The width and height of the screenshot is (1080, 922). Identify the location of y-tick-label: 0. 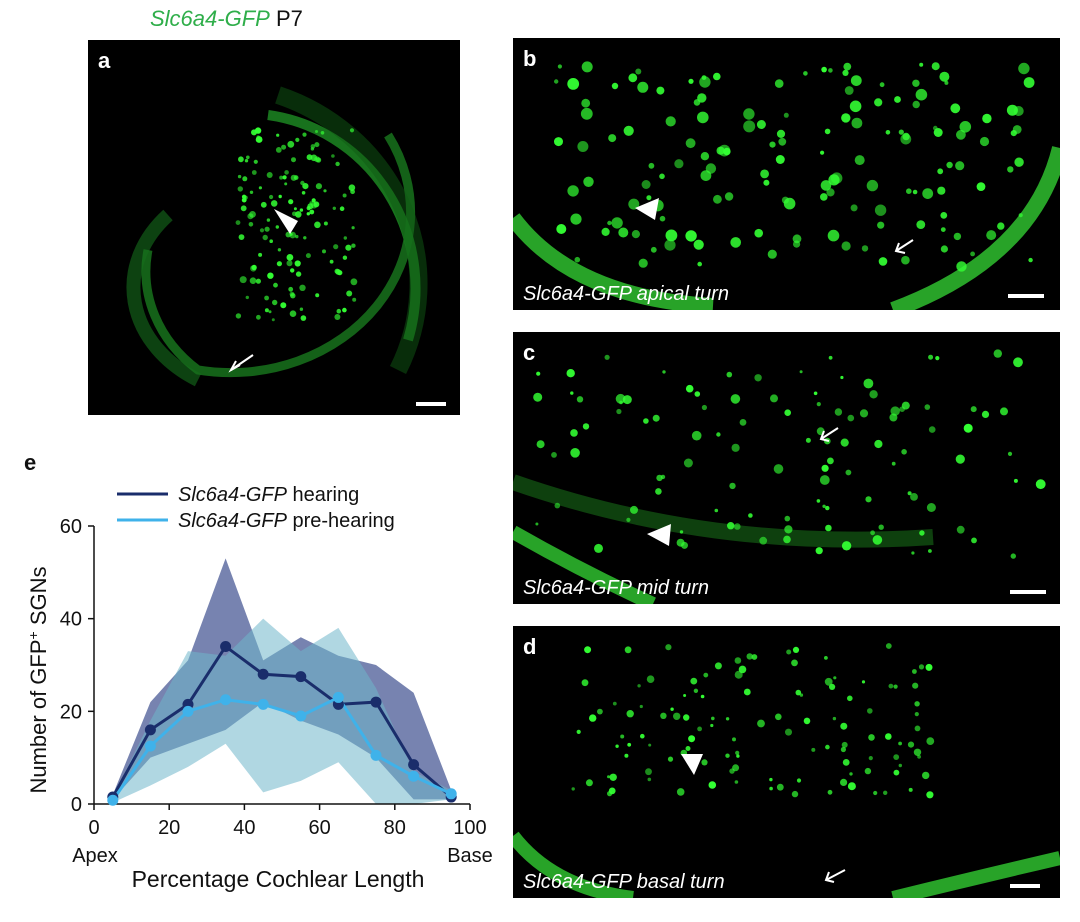
(76, 805).